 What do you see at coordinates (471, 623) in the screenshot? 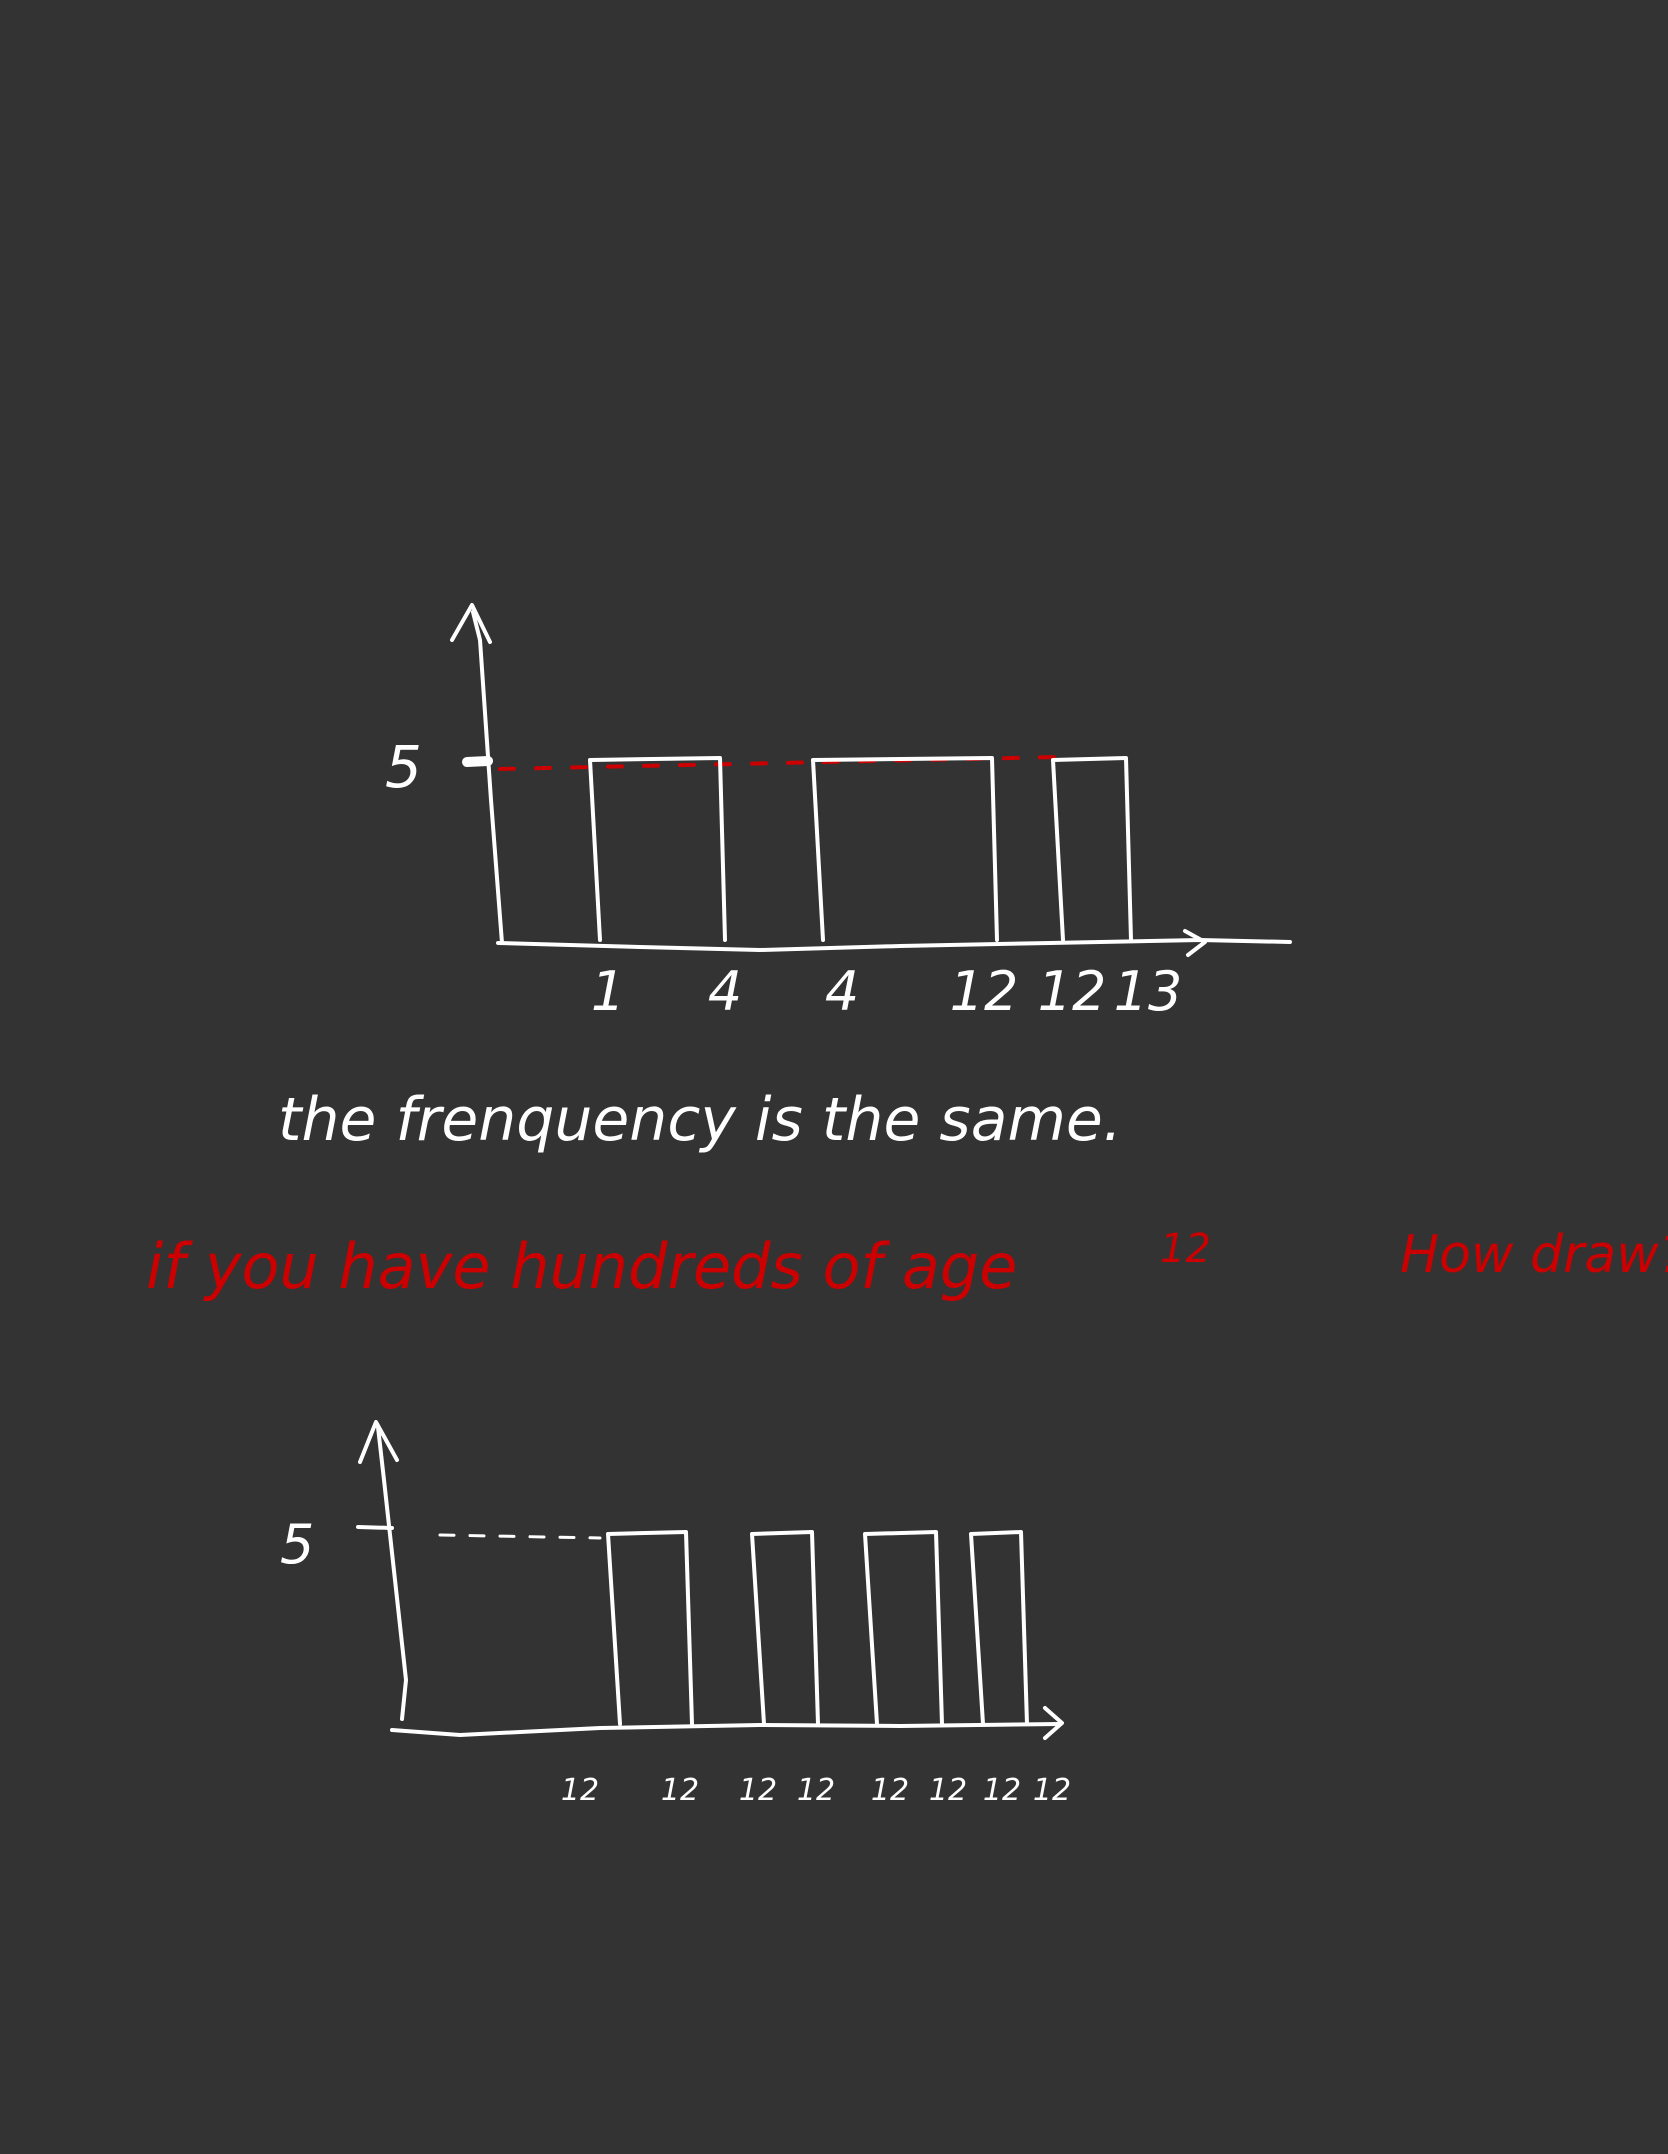
I see `chart-1-y-arrowhead` at bounding box center [471, 623].